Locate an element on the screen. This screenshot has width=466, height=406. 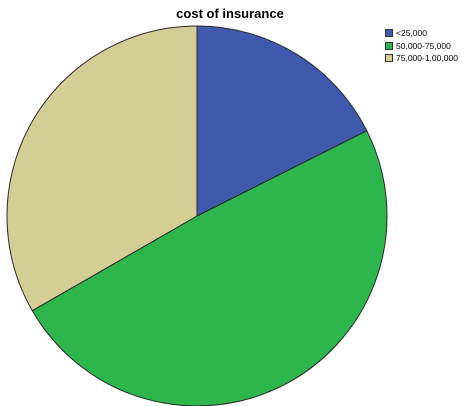
legend-item-2: 75,000-1,00,000 is located at coordinates (421, 58).